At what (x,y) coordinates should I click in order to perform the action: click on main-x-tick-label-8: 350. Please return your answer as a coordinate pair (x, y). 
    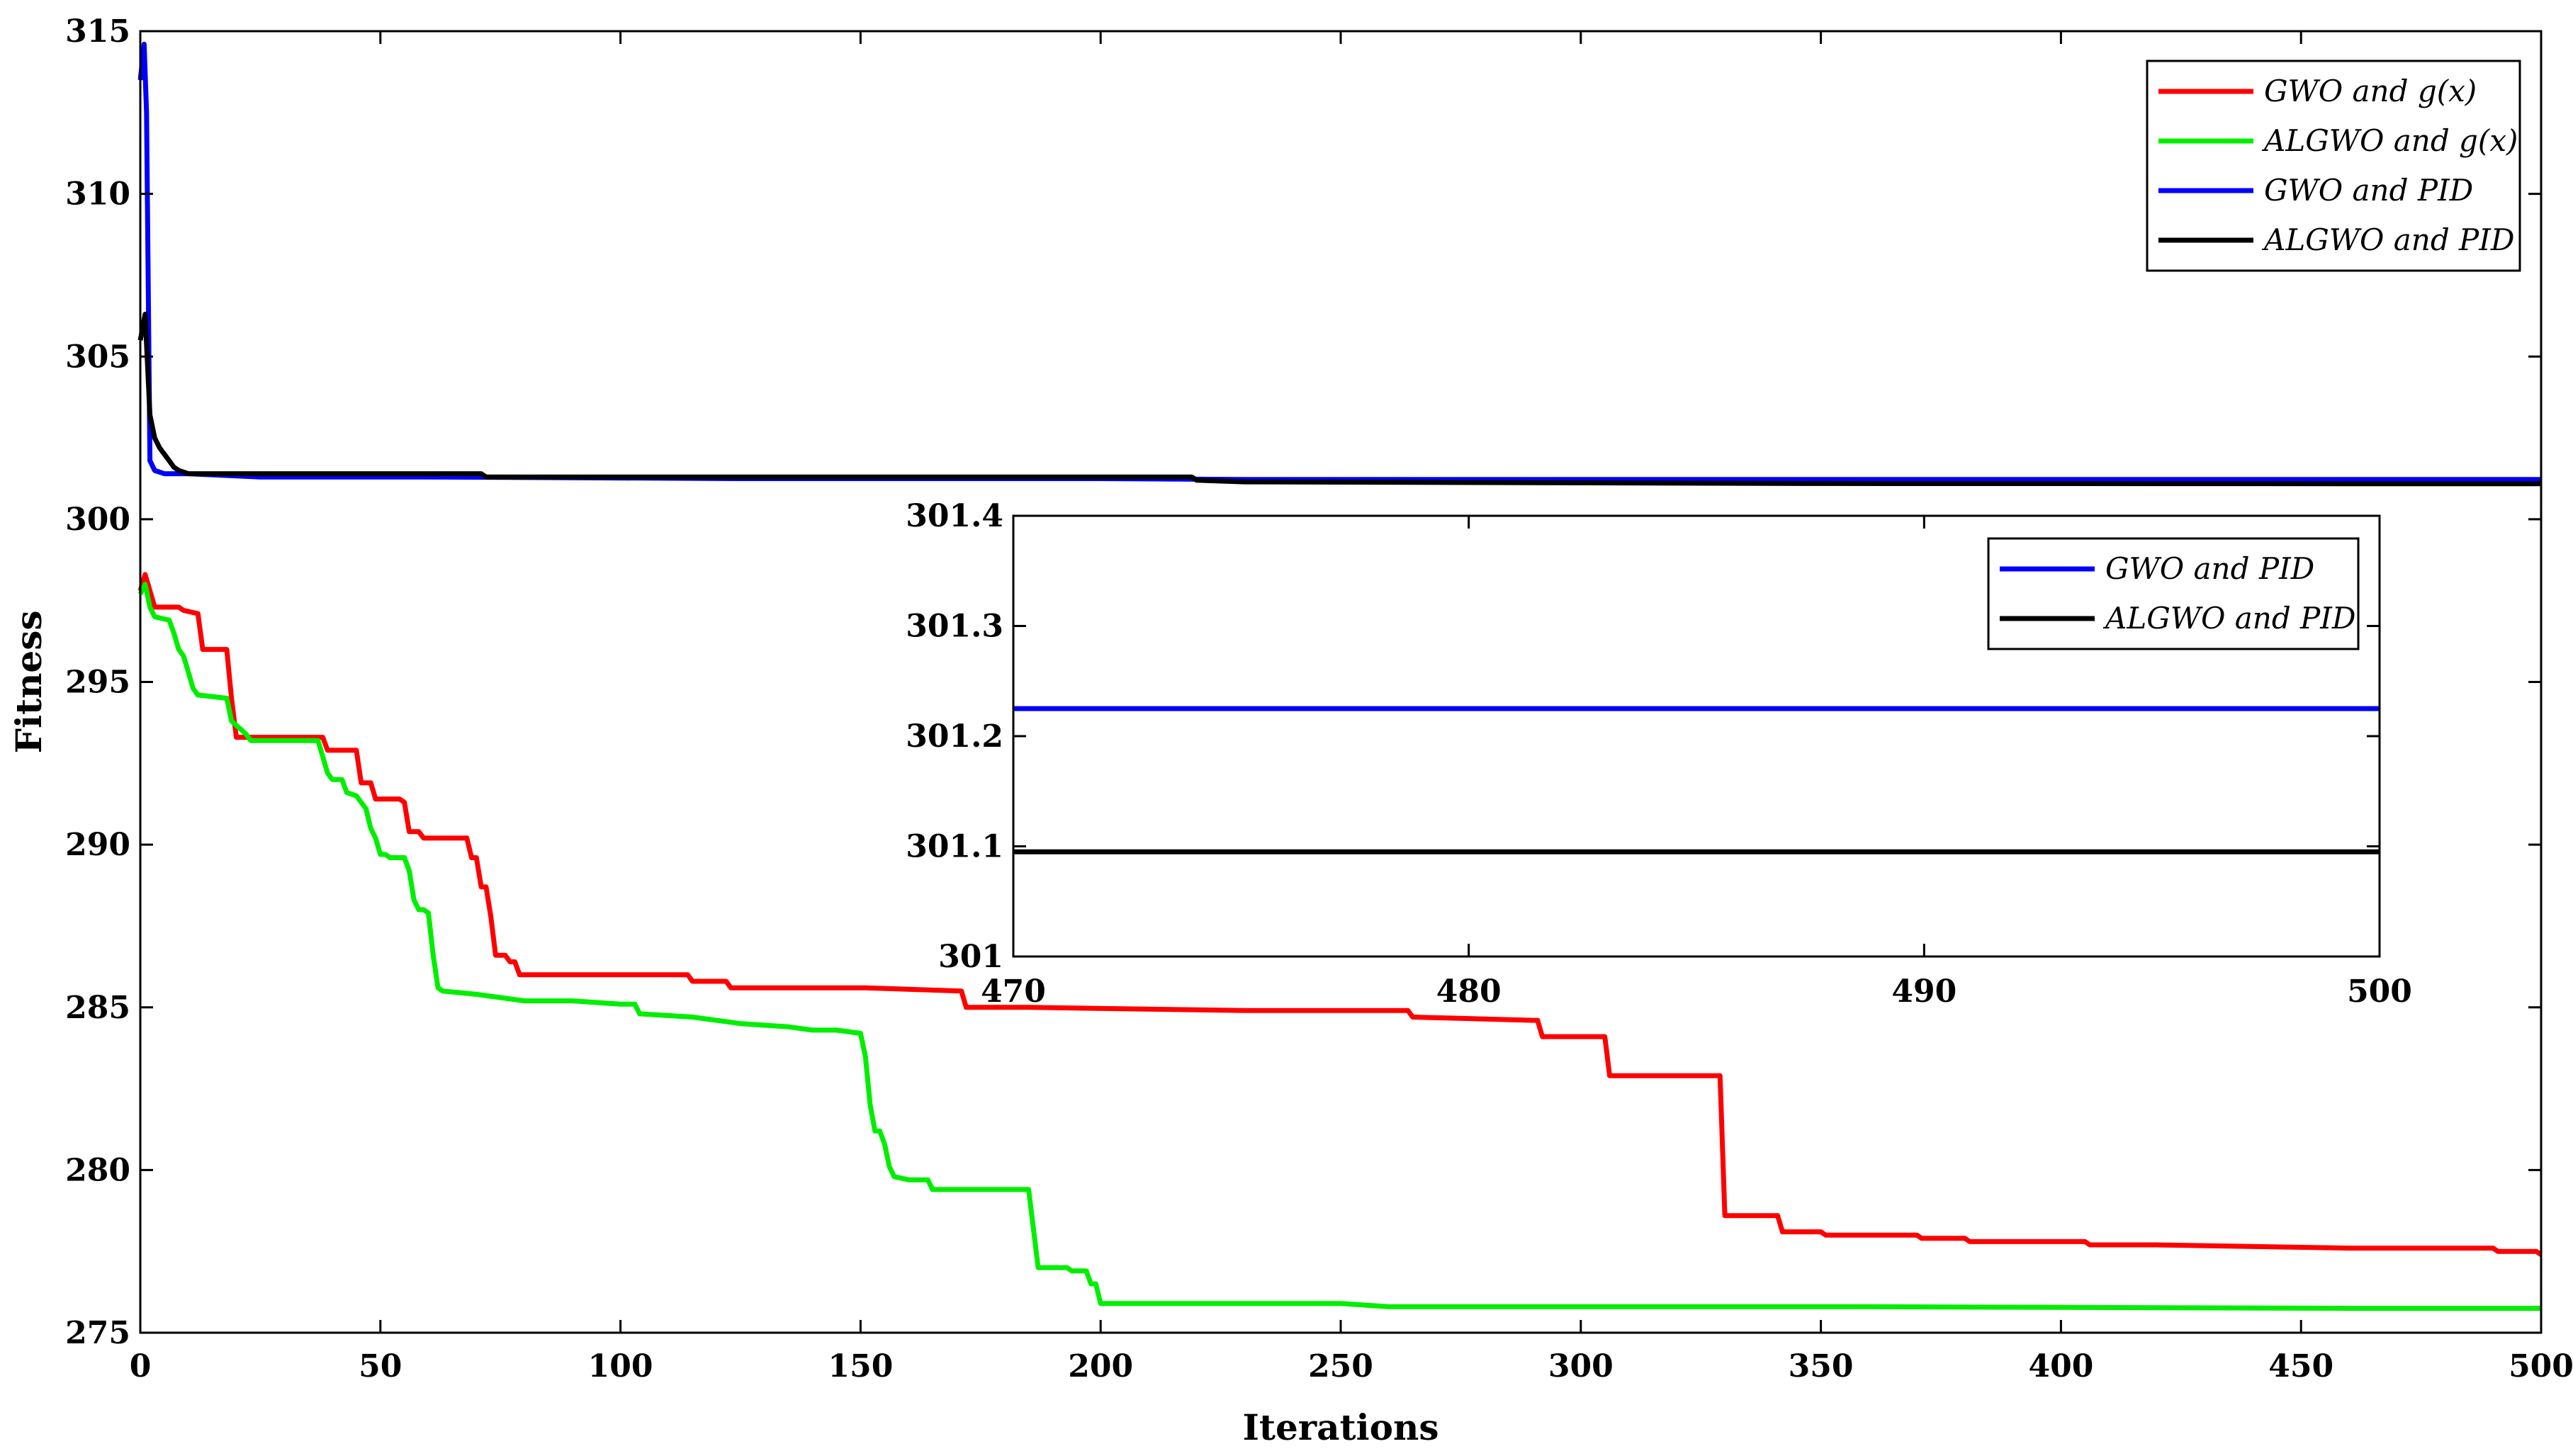
    Looking at the image, I should click on (1821, 1366).